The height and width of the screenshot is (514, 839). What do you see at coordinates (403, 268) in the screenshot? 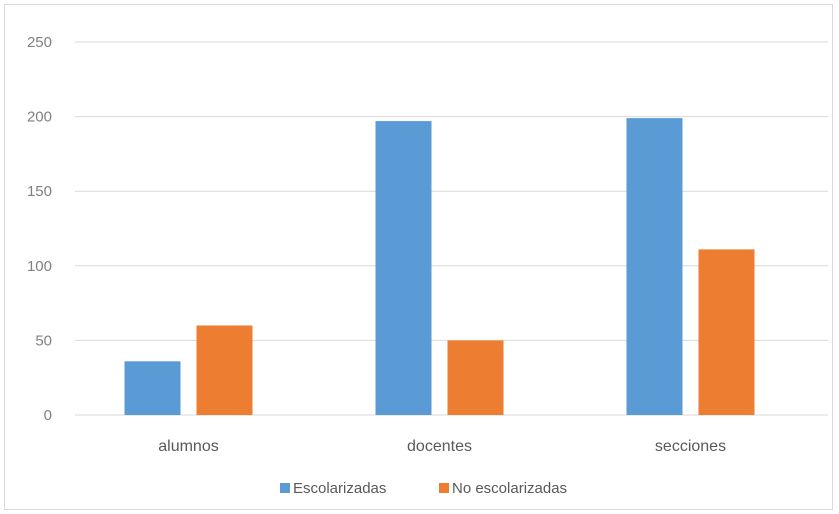
I see `bar-docentes-escolarizadas` at bounding box center [403, 268].